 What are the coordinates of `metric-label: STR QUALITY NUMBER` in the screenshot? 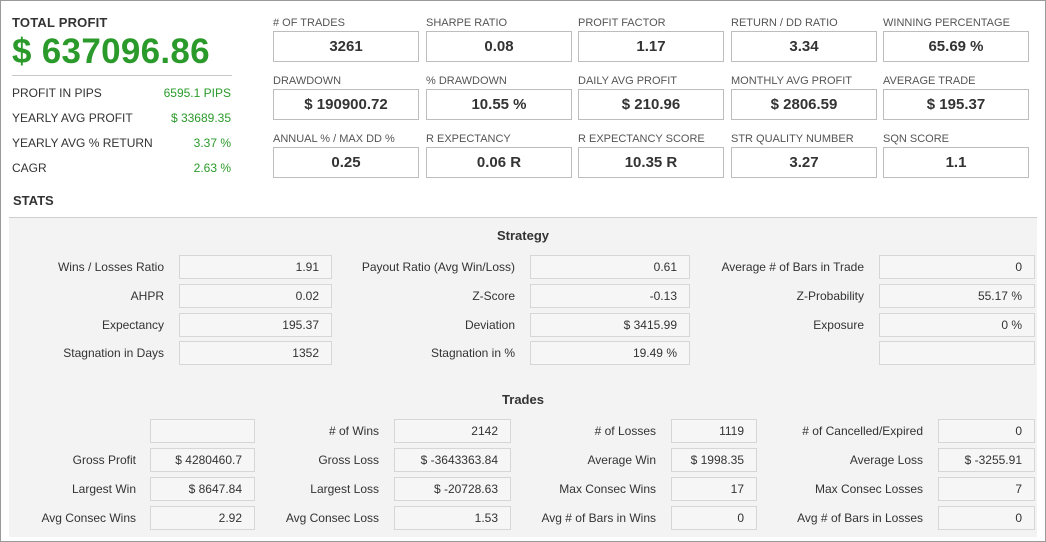 It's located at (792, 139).